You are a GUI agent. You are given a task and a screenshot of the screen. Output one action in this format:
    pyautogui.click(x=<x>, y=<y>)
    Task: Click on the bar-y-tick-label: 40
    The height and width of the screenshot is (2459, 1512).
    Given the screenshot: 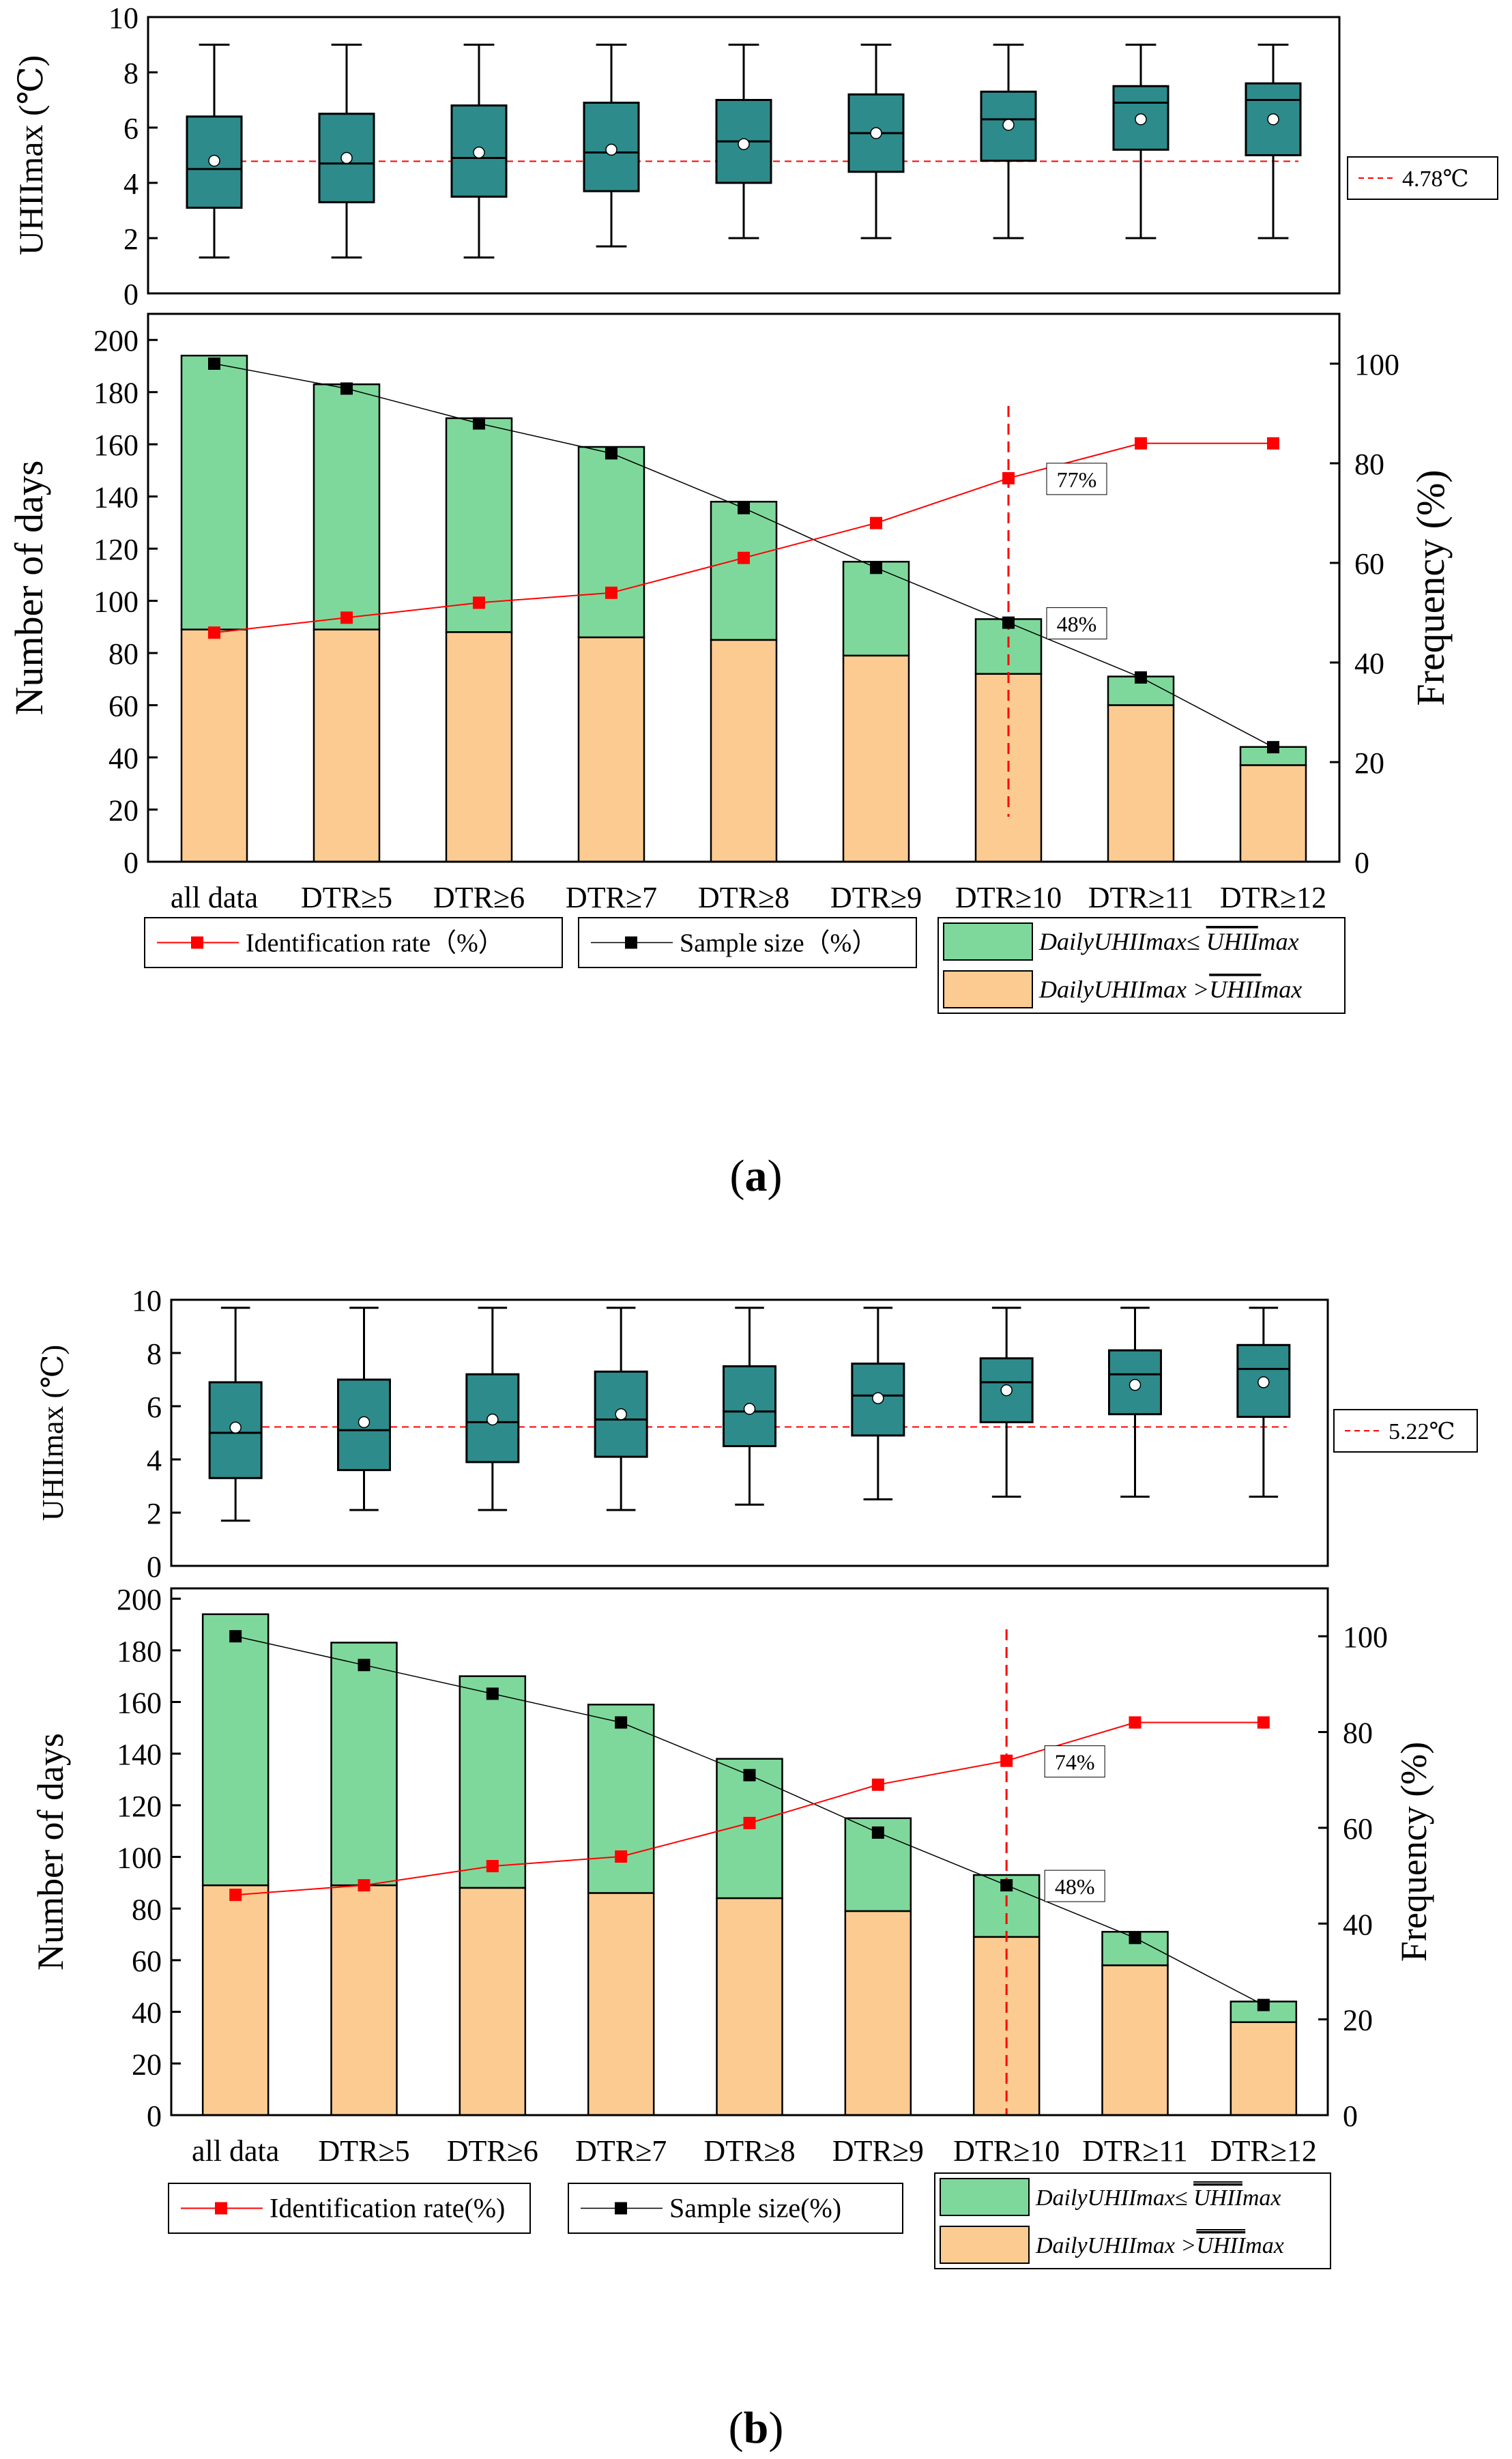 What is the action you would take?
    pyautogui.click(x=147, y=2013)
    